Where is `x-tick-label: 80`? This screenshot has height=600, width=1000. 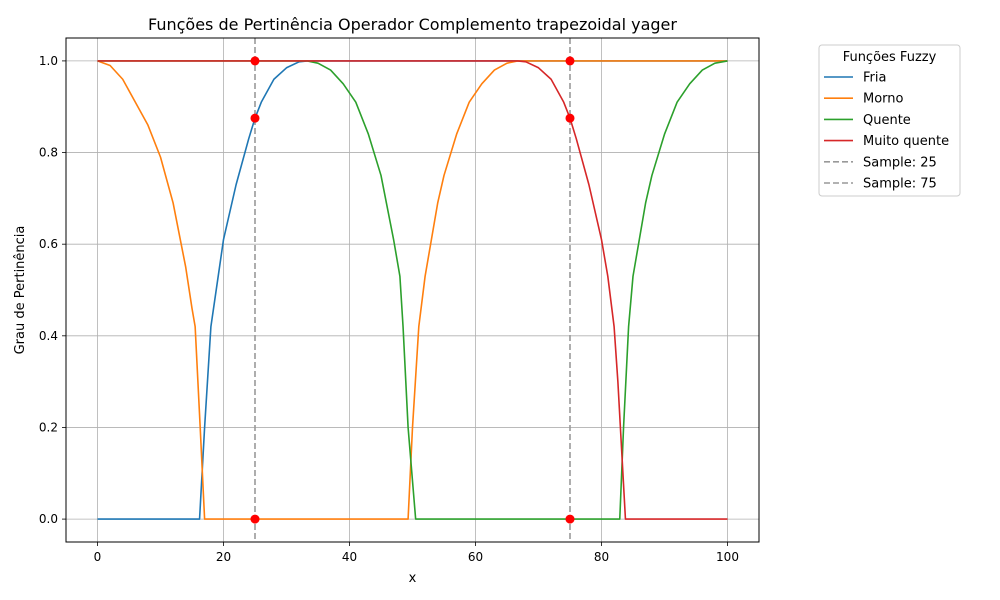
x-tick-label: 80 is located at coordinates (601, 557).